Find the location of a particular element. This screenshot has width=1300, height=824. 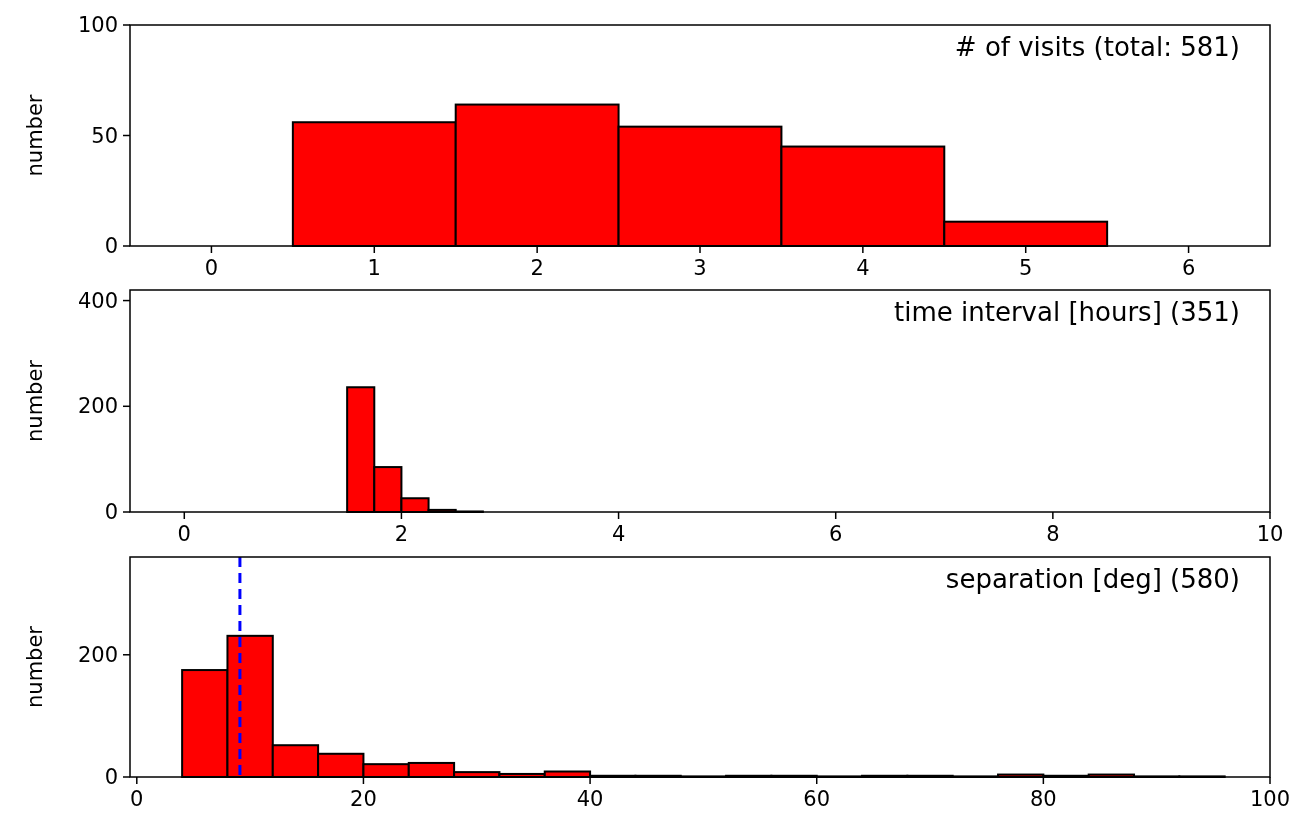

x-tick-label: 10 is located at coordinates (1270, 534).